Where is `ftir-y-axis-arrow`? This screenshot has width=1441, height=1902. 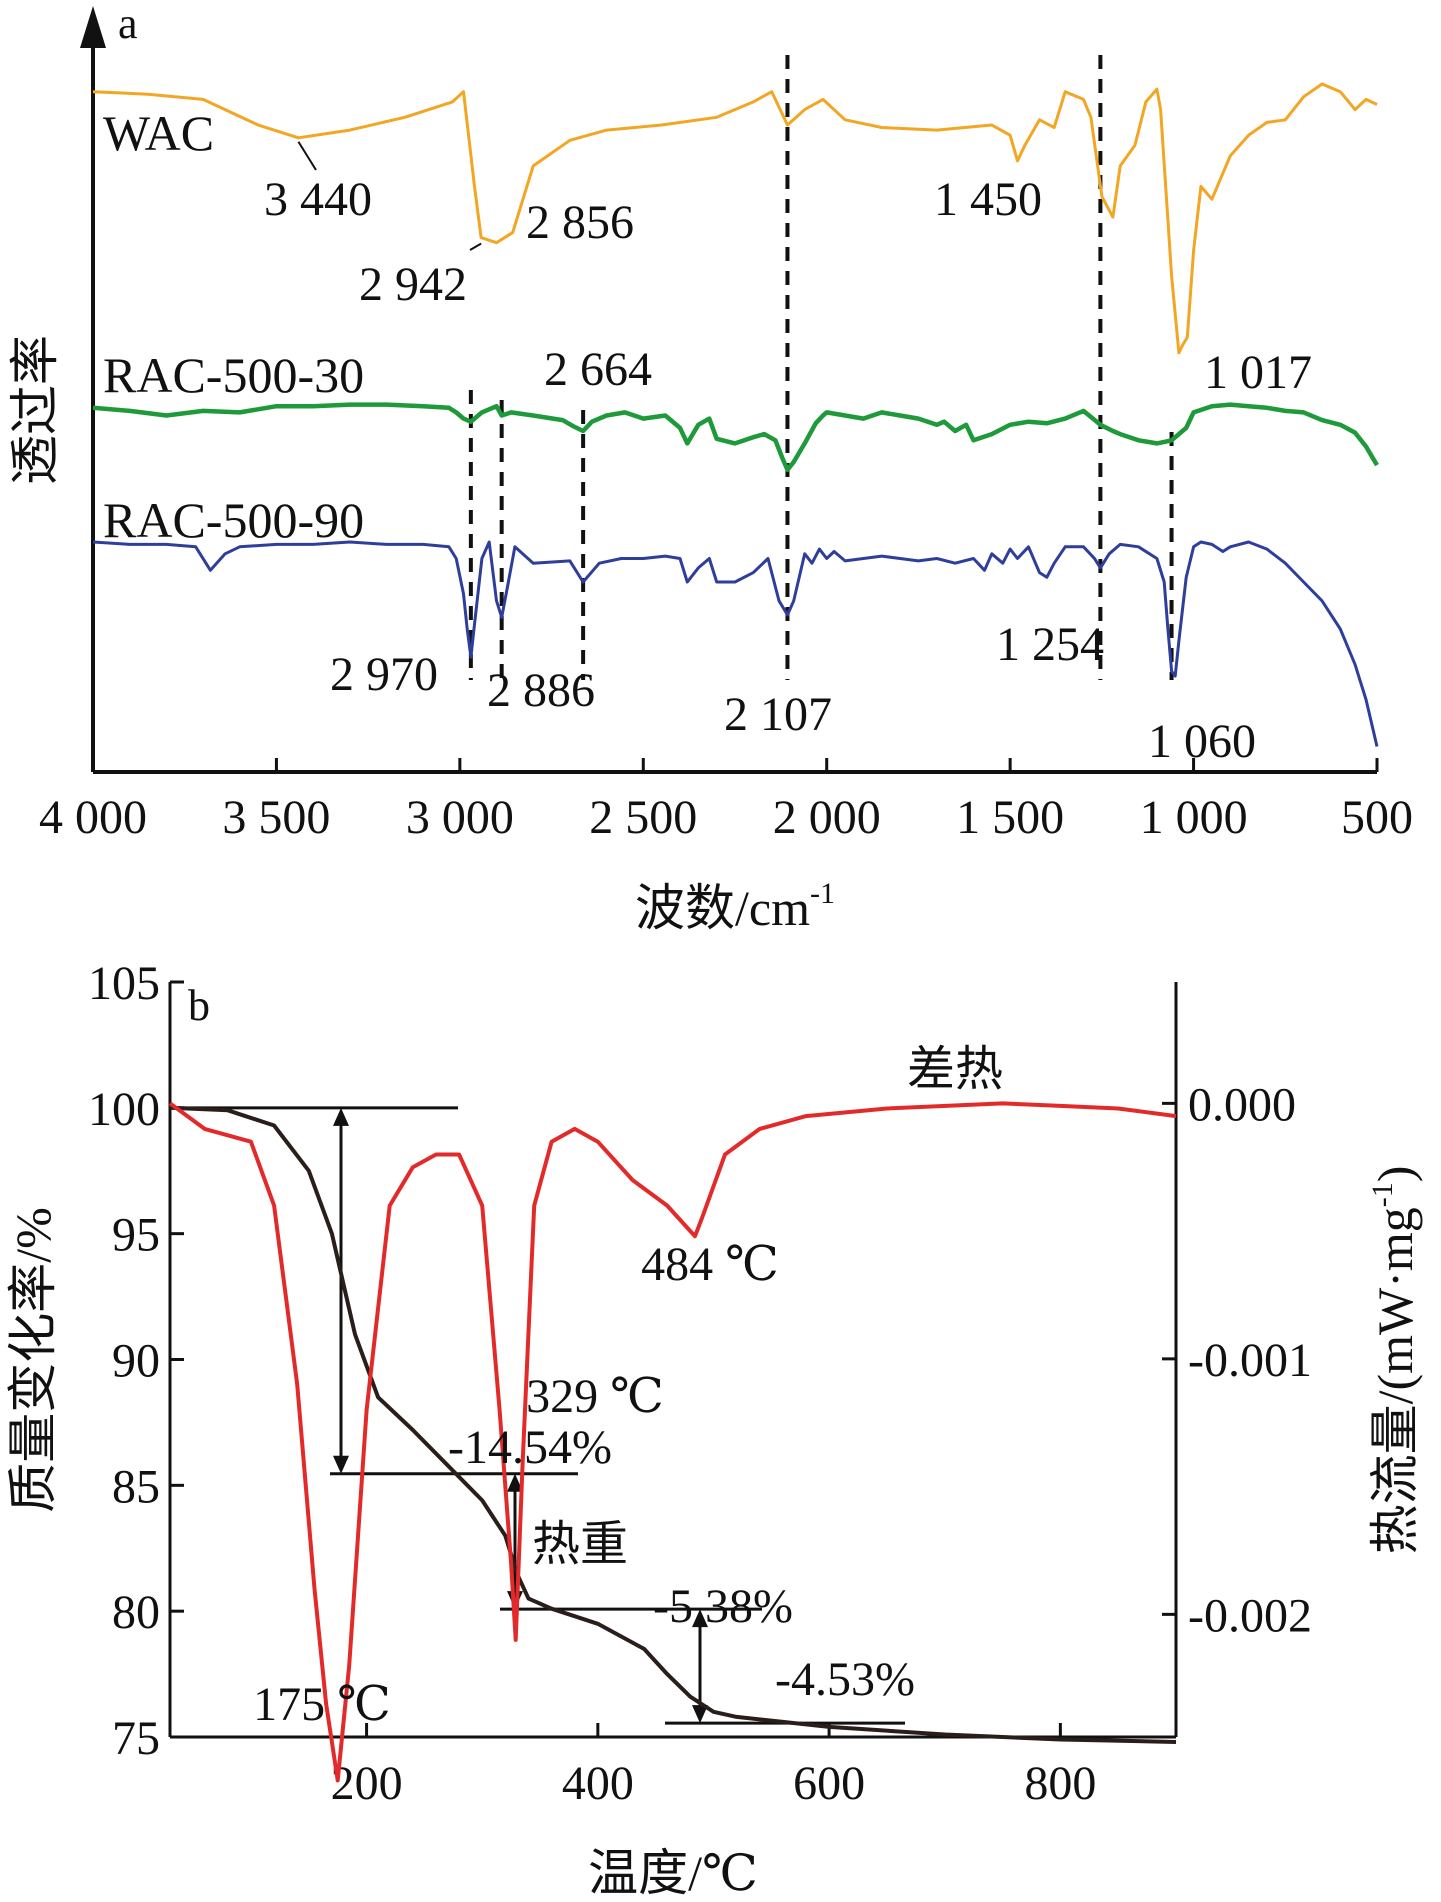 ftir-y-axis-arrow is located at coordinates (93, 27).